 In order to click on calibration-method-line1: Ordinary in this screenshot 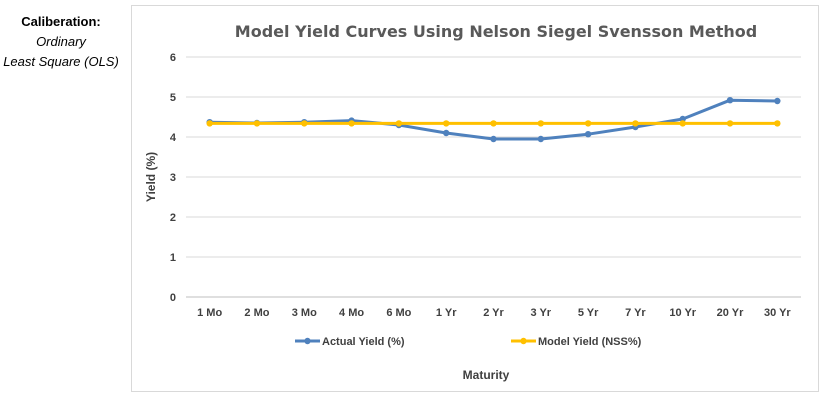, I will do `click(61, 41)`.